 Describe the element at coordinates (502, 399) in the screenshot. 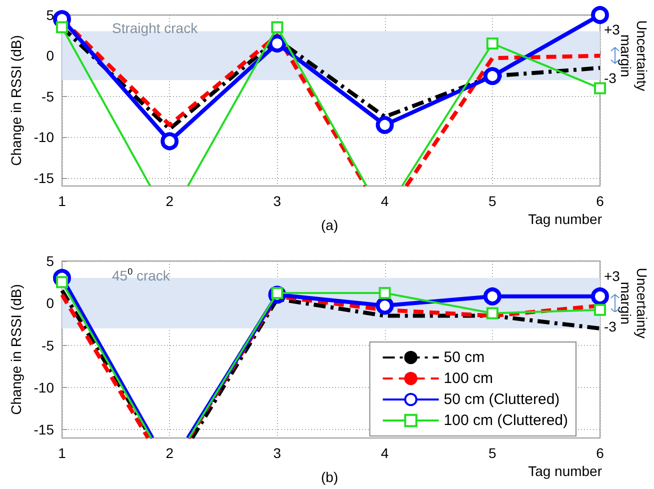

I see `legend-label: 50 cm (Cluttered)` at that location.